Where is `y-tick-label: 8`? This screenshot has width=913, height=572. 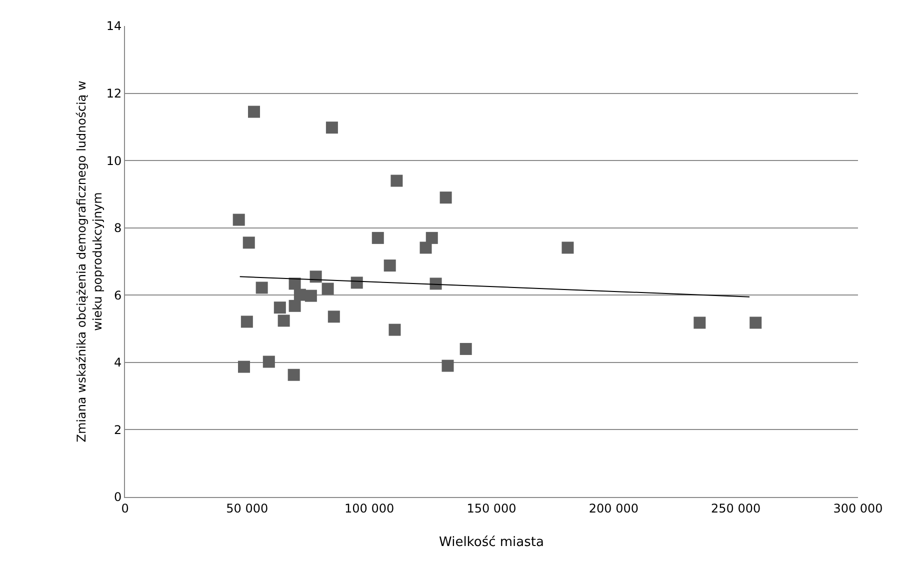
y-tick-label: 8 is located at coordinates (118, 228).